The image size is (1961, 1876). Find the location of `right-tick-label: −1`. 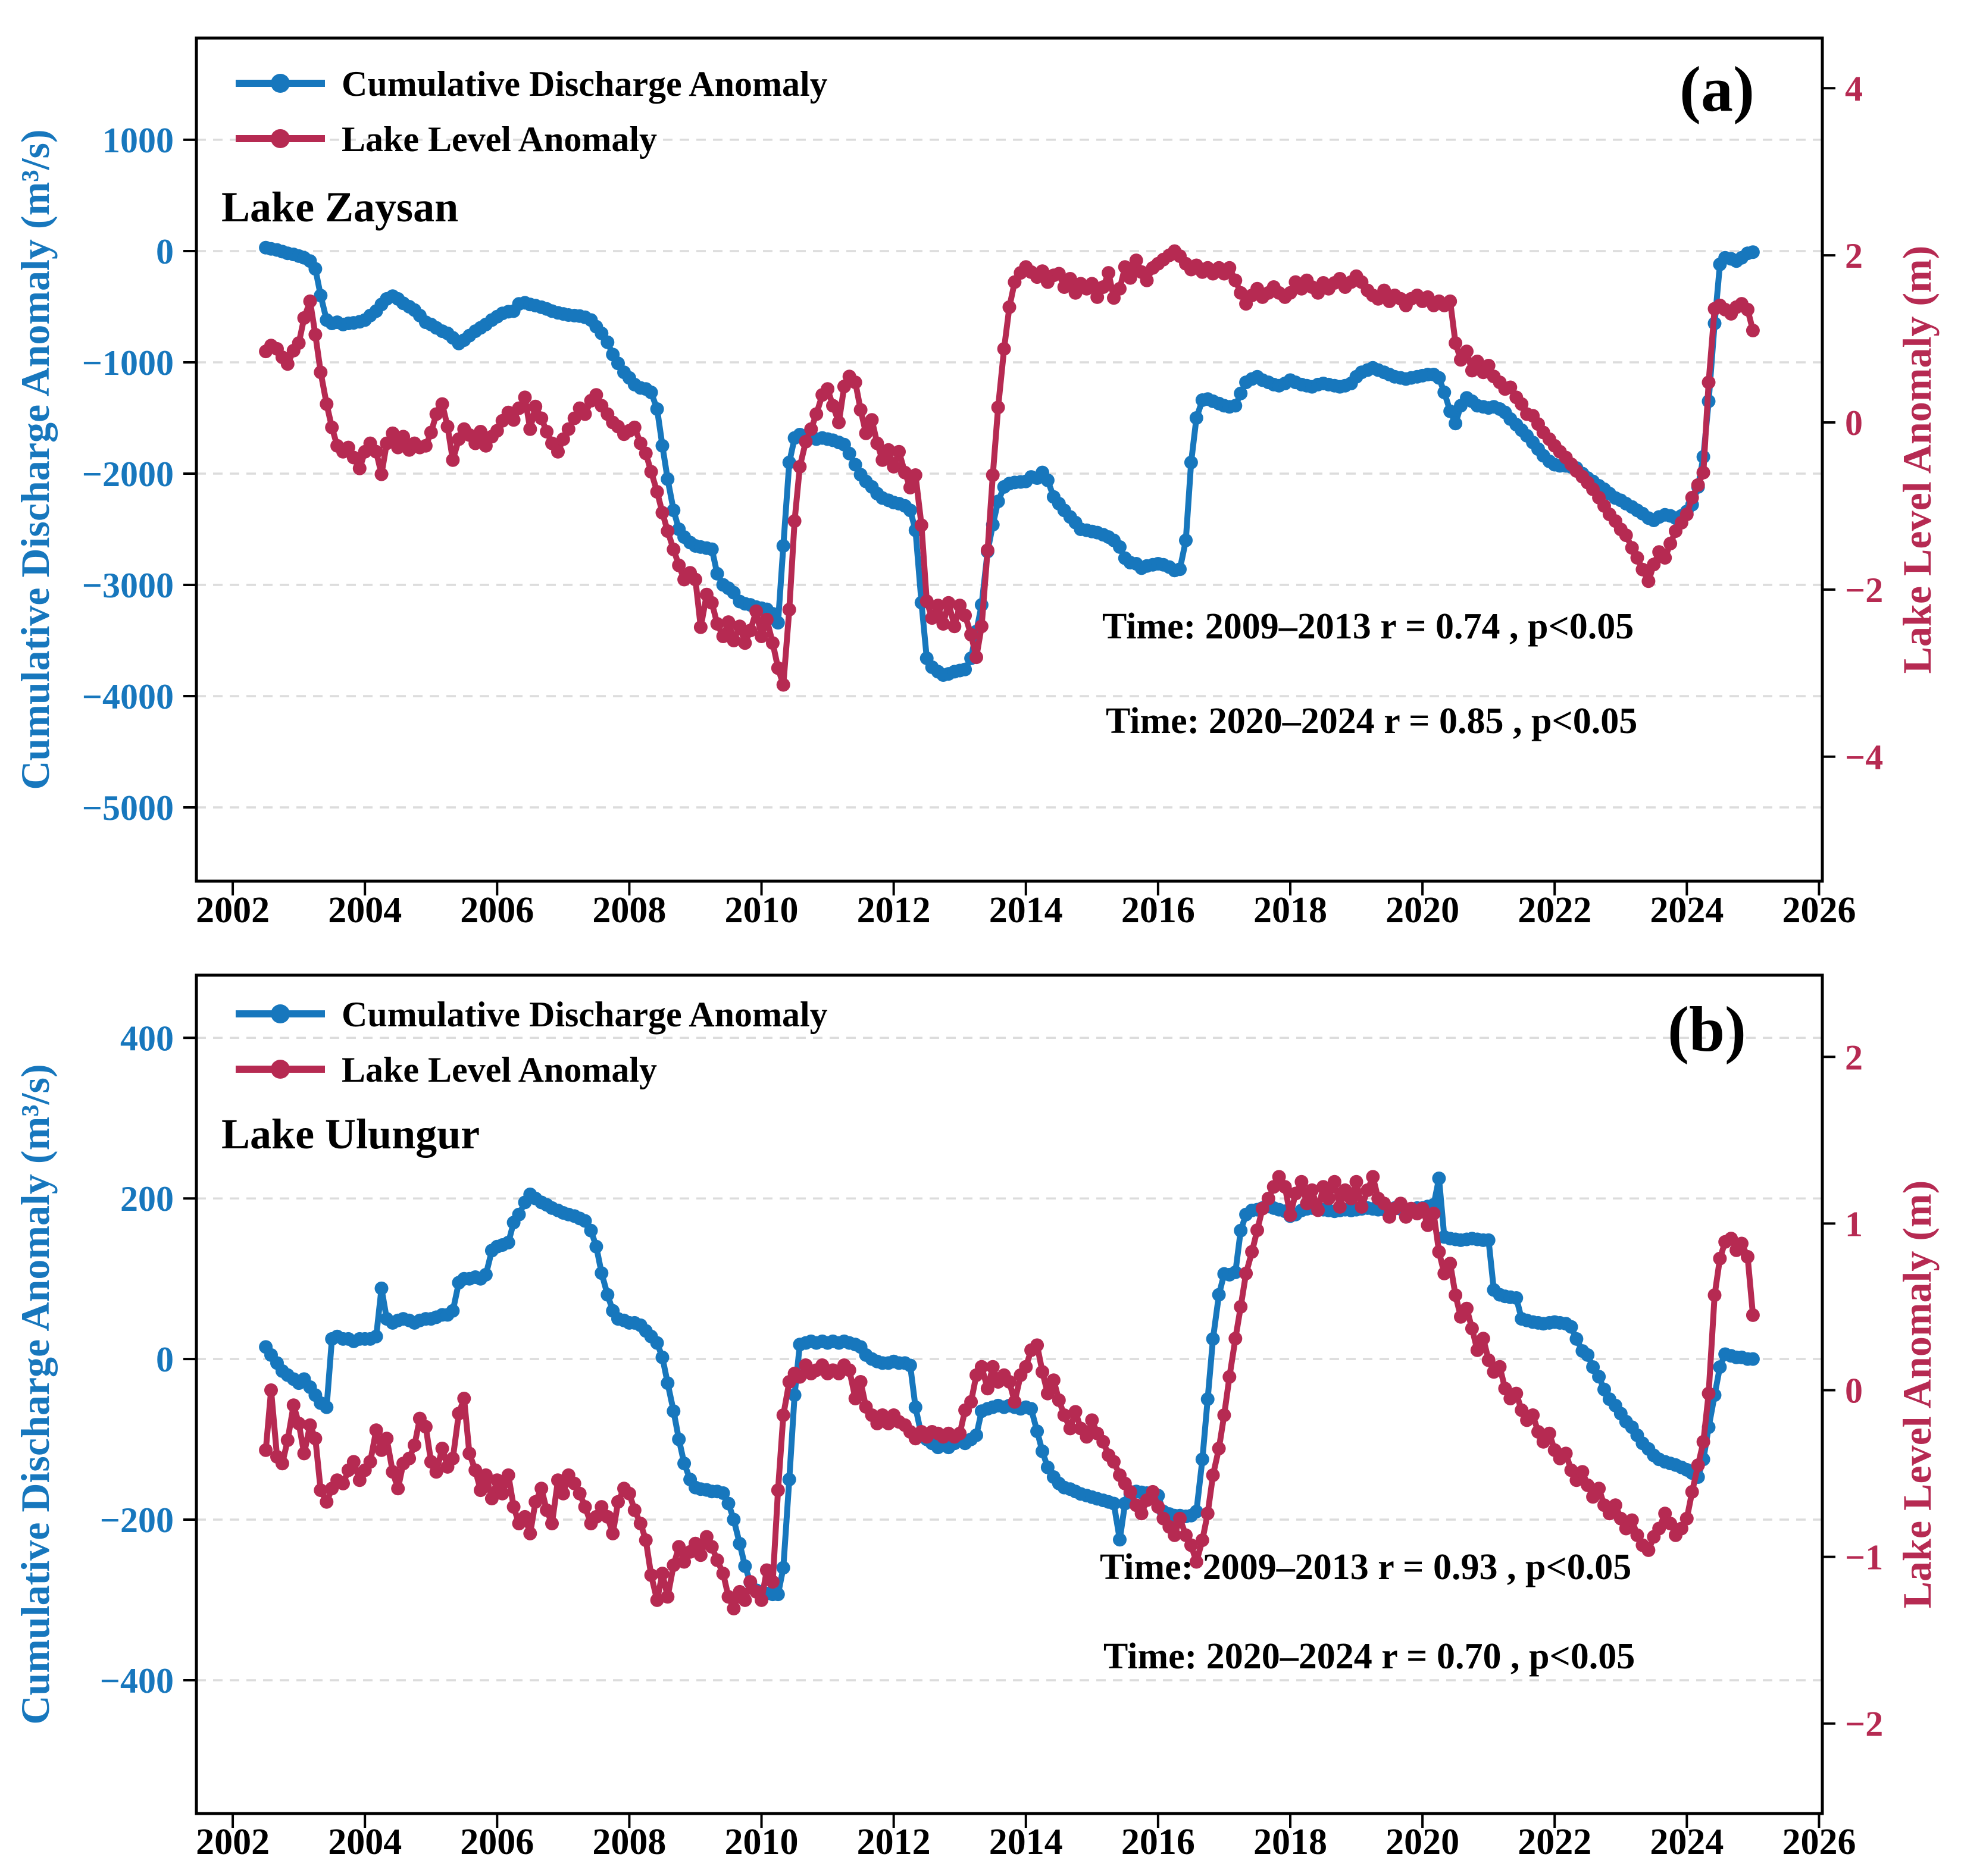

right-tick-label: −1 is located at coordinates (1864, 1558).